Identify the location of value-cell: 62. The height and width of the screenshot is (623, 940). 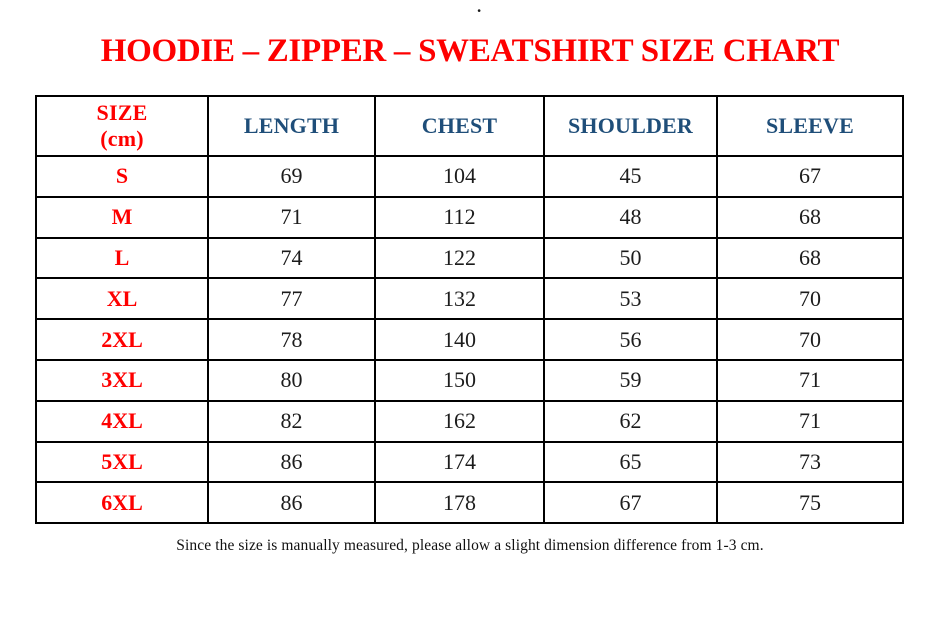
(630, 421).